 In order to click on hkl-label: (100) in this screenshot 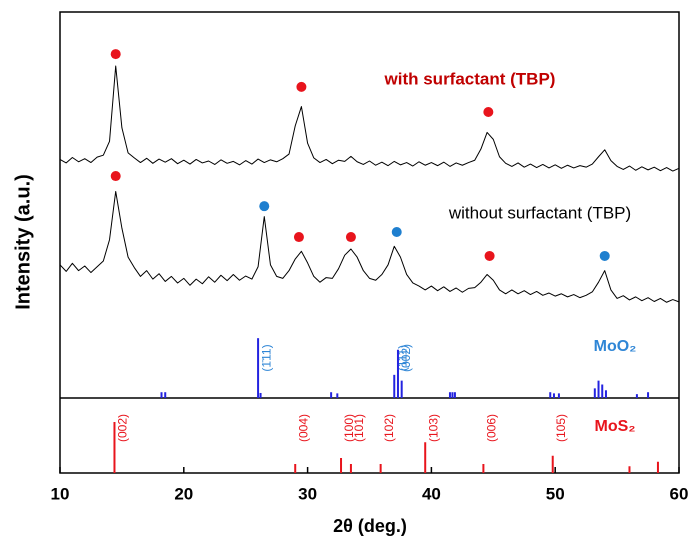, I will do `click(349, 428)`.